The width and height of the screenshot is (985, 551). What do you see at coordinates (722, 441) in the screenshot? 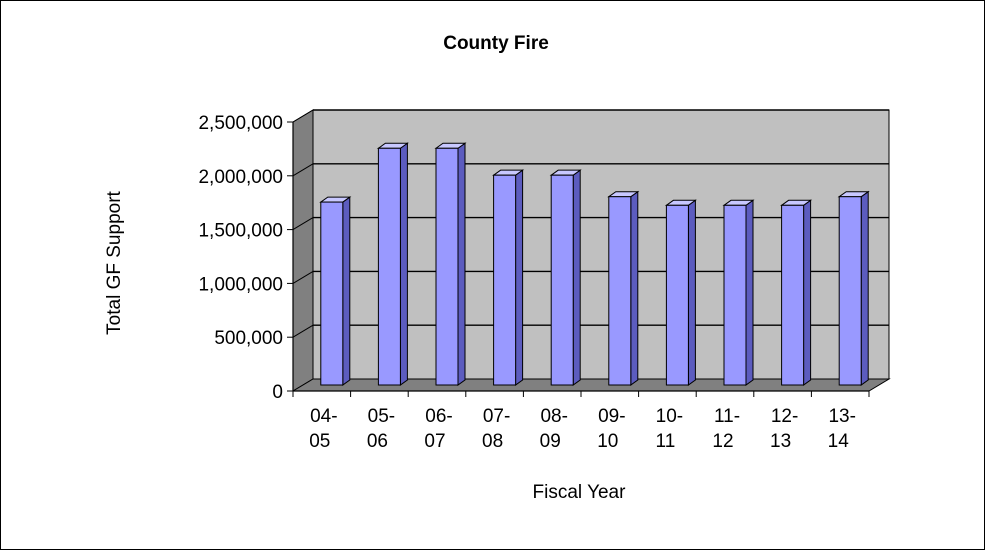
I see `x-tick-label: 12` at bounding box center [722, 441].